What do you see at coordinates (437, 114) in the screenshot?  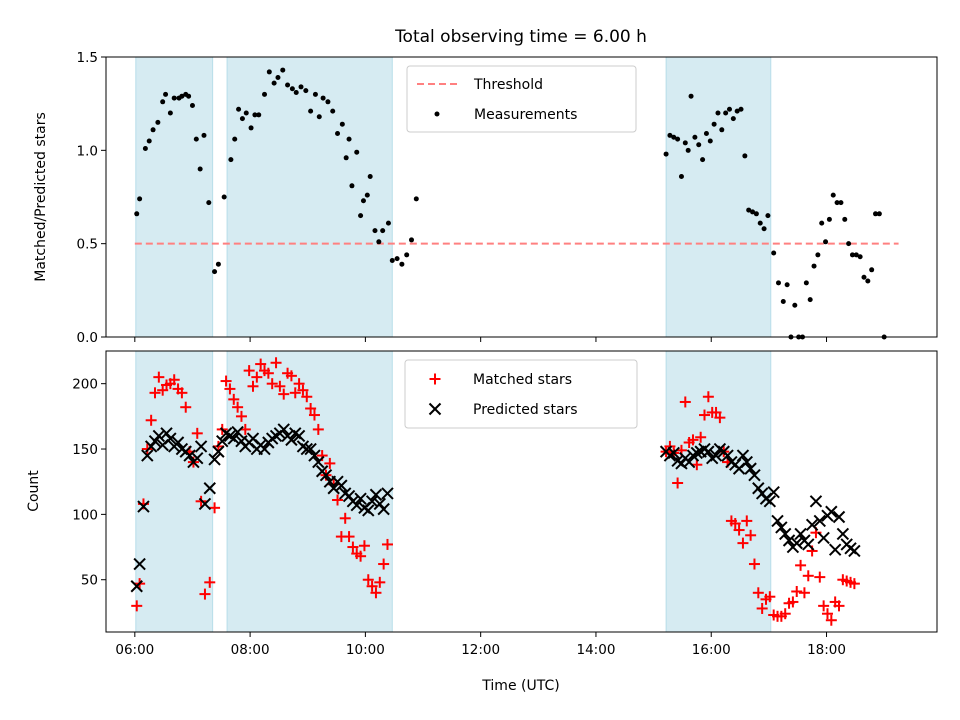 I see `measurements-legend-swatch` at bounding box center [437, 114].